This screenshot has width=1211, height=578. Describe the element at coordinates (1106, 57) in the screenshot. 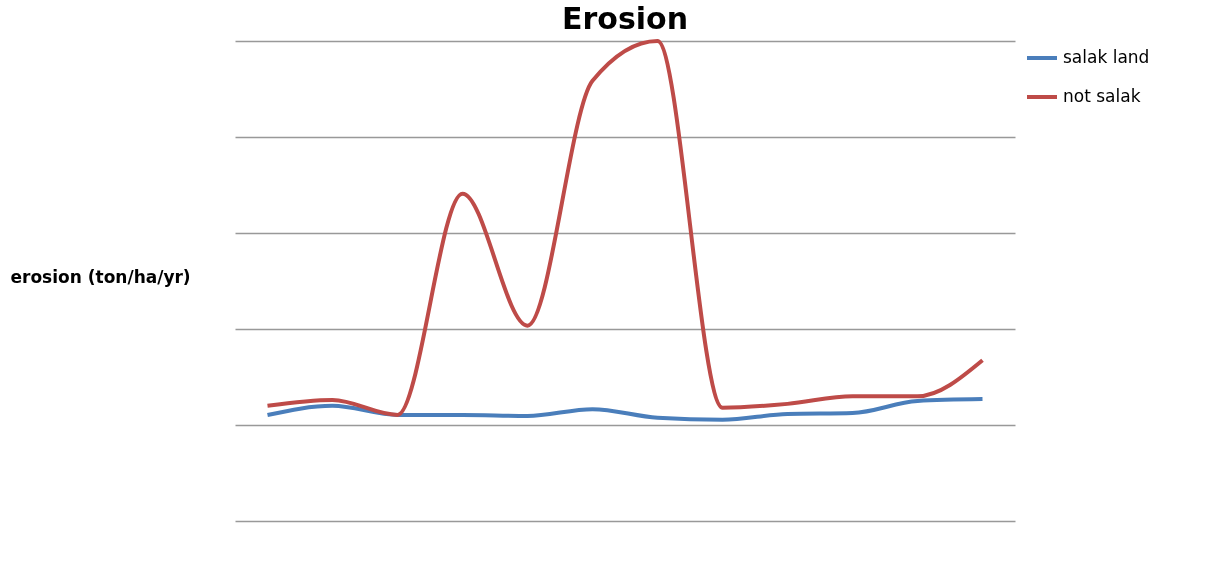

I see `legend-label: salak land` at that location.